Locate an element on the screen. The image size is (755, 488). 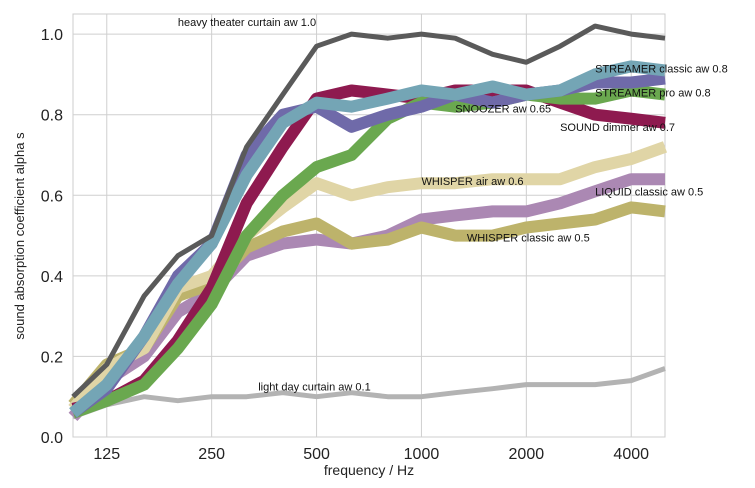
x-tick-label: 1000 is located at coordinates (422, 454).